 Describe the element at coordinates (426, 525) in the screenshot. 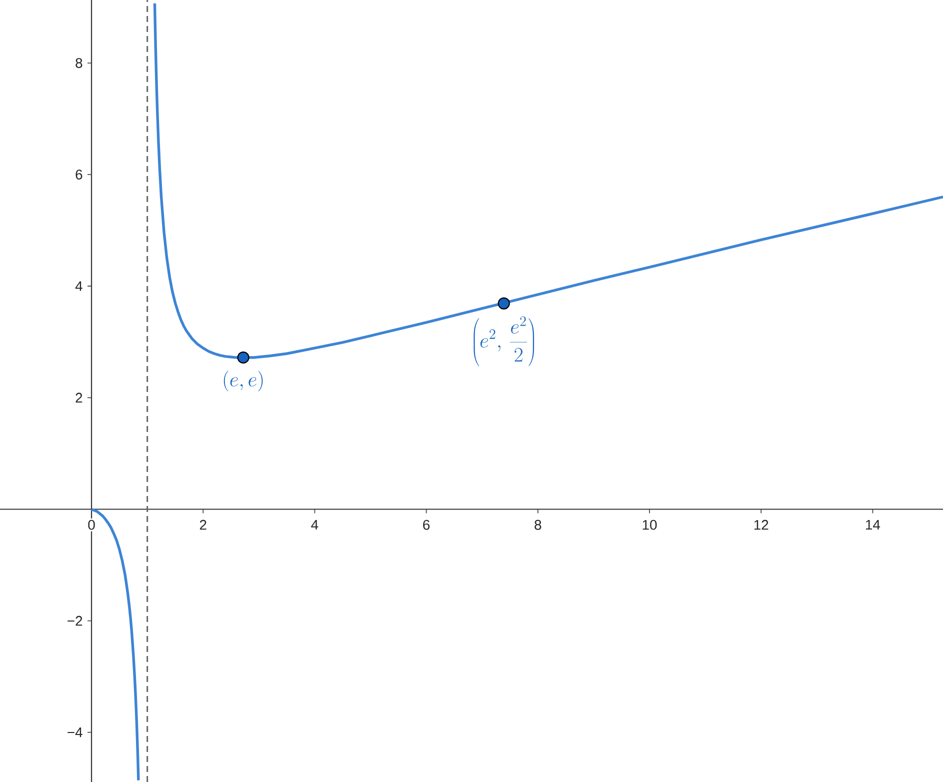

I see `x-tick-label: 6` at that location.